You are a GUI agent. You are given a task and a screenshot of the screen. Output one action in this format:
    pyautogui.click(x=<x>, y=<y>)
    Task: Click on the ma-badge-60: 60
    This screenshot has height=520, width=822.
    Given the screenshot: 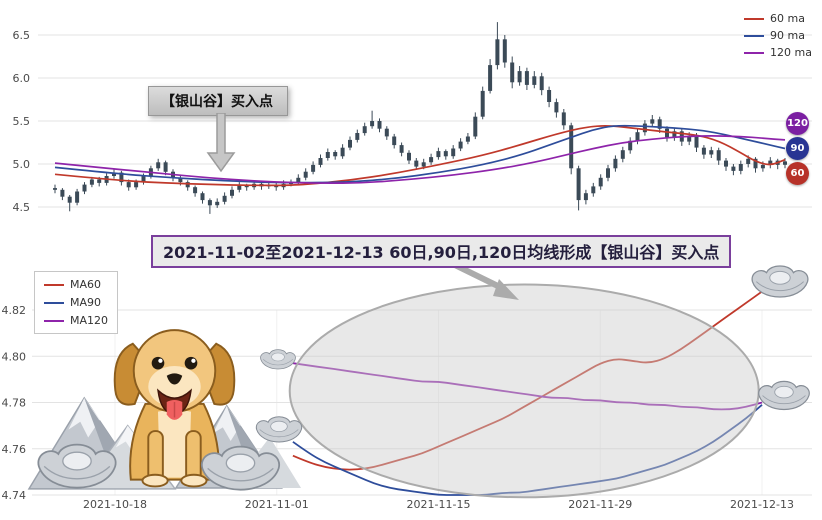 What is the action you would take?
    pyautogui.click(x=797, y=173)
    